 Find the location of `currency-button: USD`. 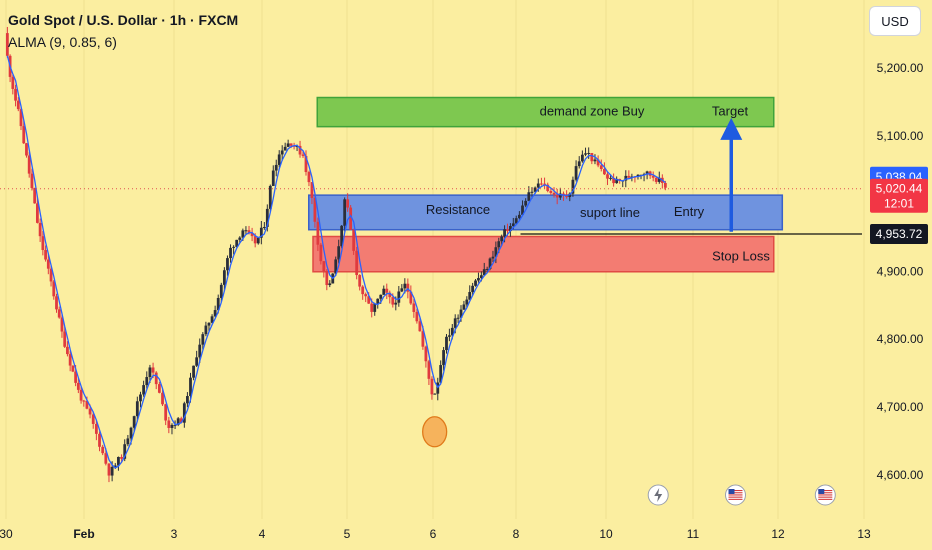

currency-button: USD is located at coordinates (895, 21).